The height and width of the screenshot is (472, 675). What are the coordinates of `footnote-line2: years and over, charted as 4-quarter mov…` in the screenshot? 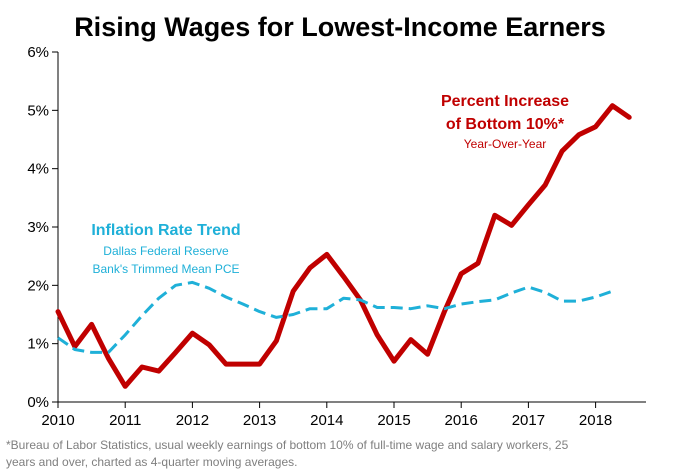 It's located at (152, 462).